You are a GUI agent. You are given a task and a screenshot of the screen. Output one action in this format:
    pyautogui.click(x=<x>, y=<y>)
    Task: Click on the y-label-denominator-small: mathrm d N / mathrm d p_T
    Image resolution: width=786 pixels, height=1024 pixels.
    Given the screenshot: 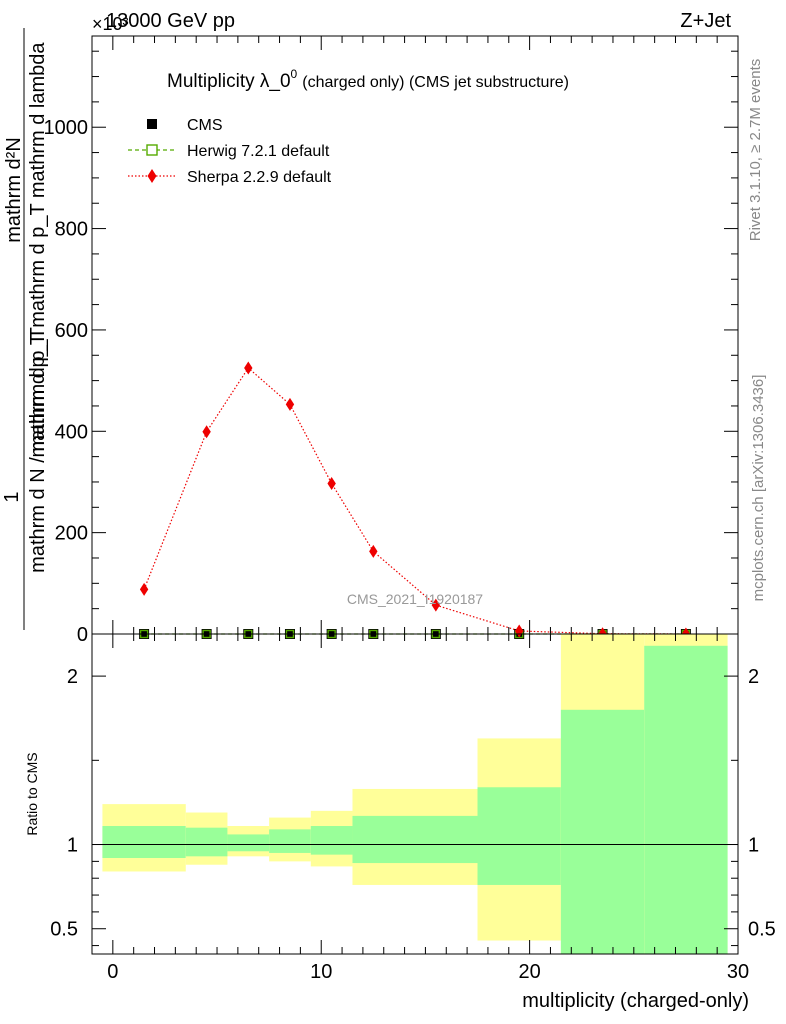 What is the action you would take?
    pyautogui.click(x=38, y=450)
    